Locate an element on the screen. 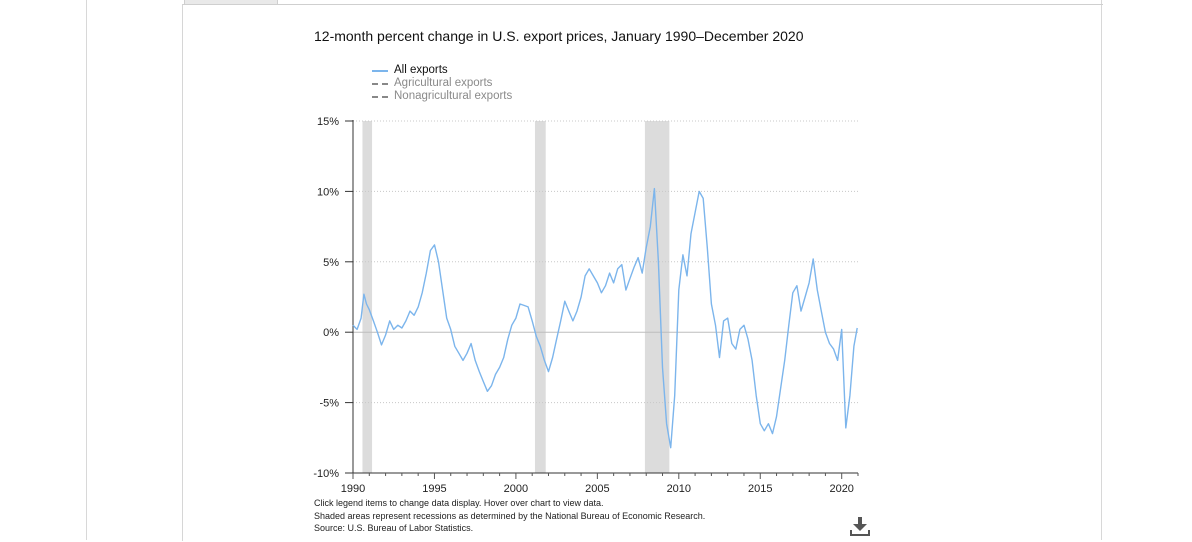 The image size is (1192, 542). legend-item-all-exports: All exports is located at coordinates (442, 70).